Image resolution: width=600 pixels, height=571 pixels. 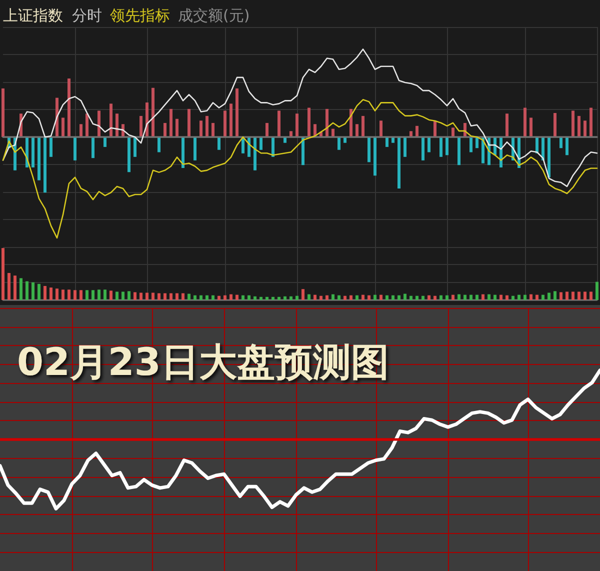 What do you see at coordinates (33, 15) in the screenshot?
I see `chart-title: 上证指数` at bounding box center [33, 15].